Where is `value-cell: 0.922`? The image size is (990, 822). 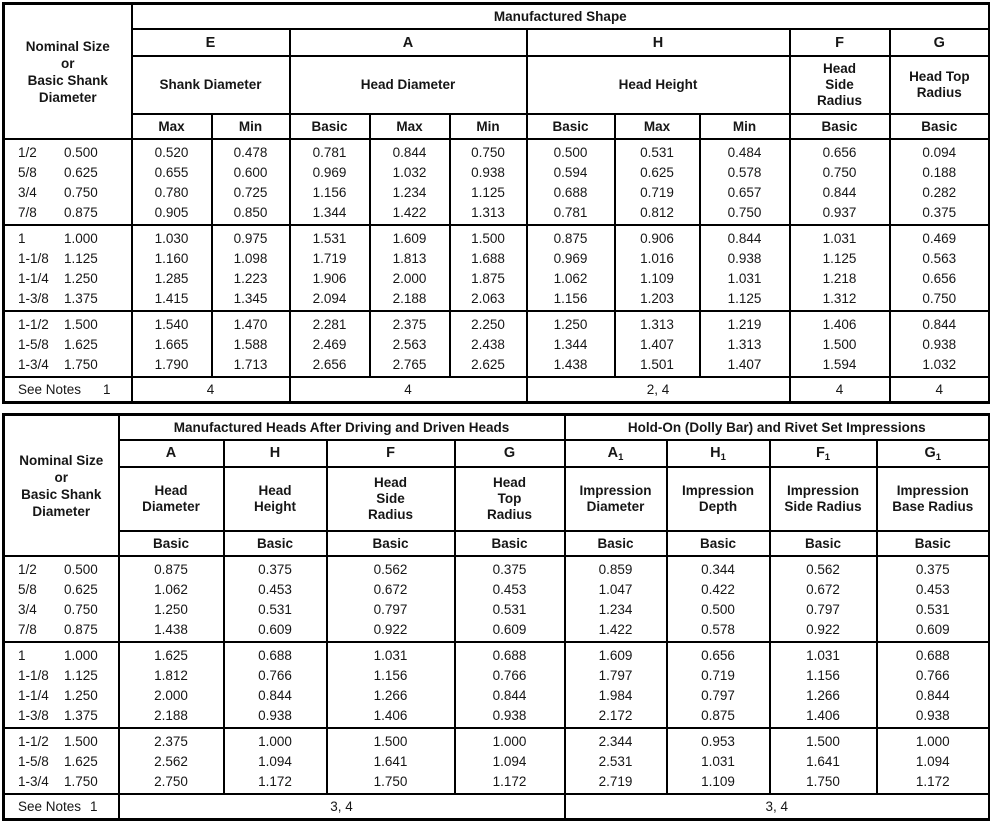
value-cell: 0.922 is located at coordinates (390, 630).